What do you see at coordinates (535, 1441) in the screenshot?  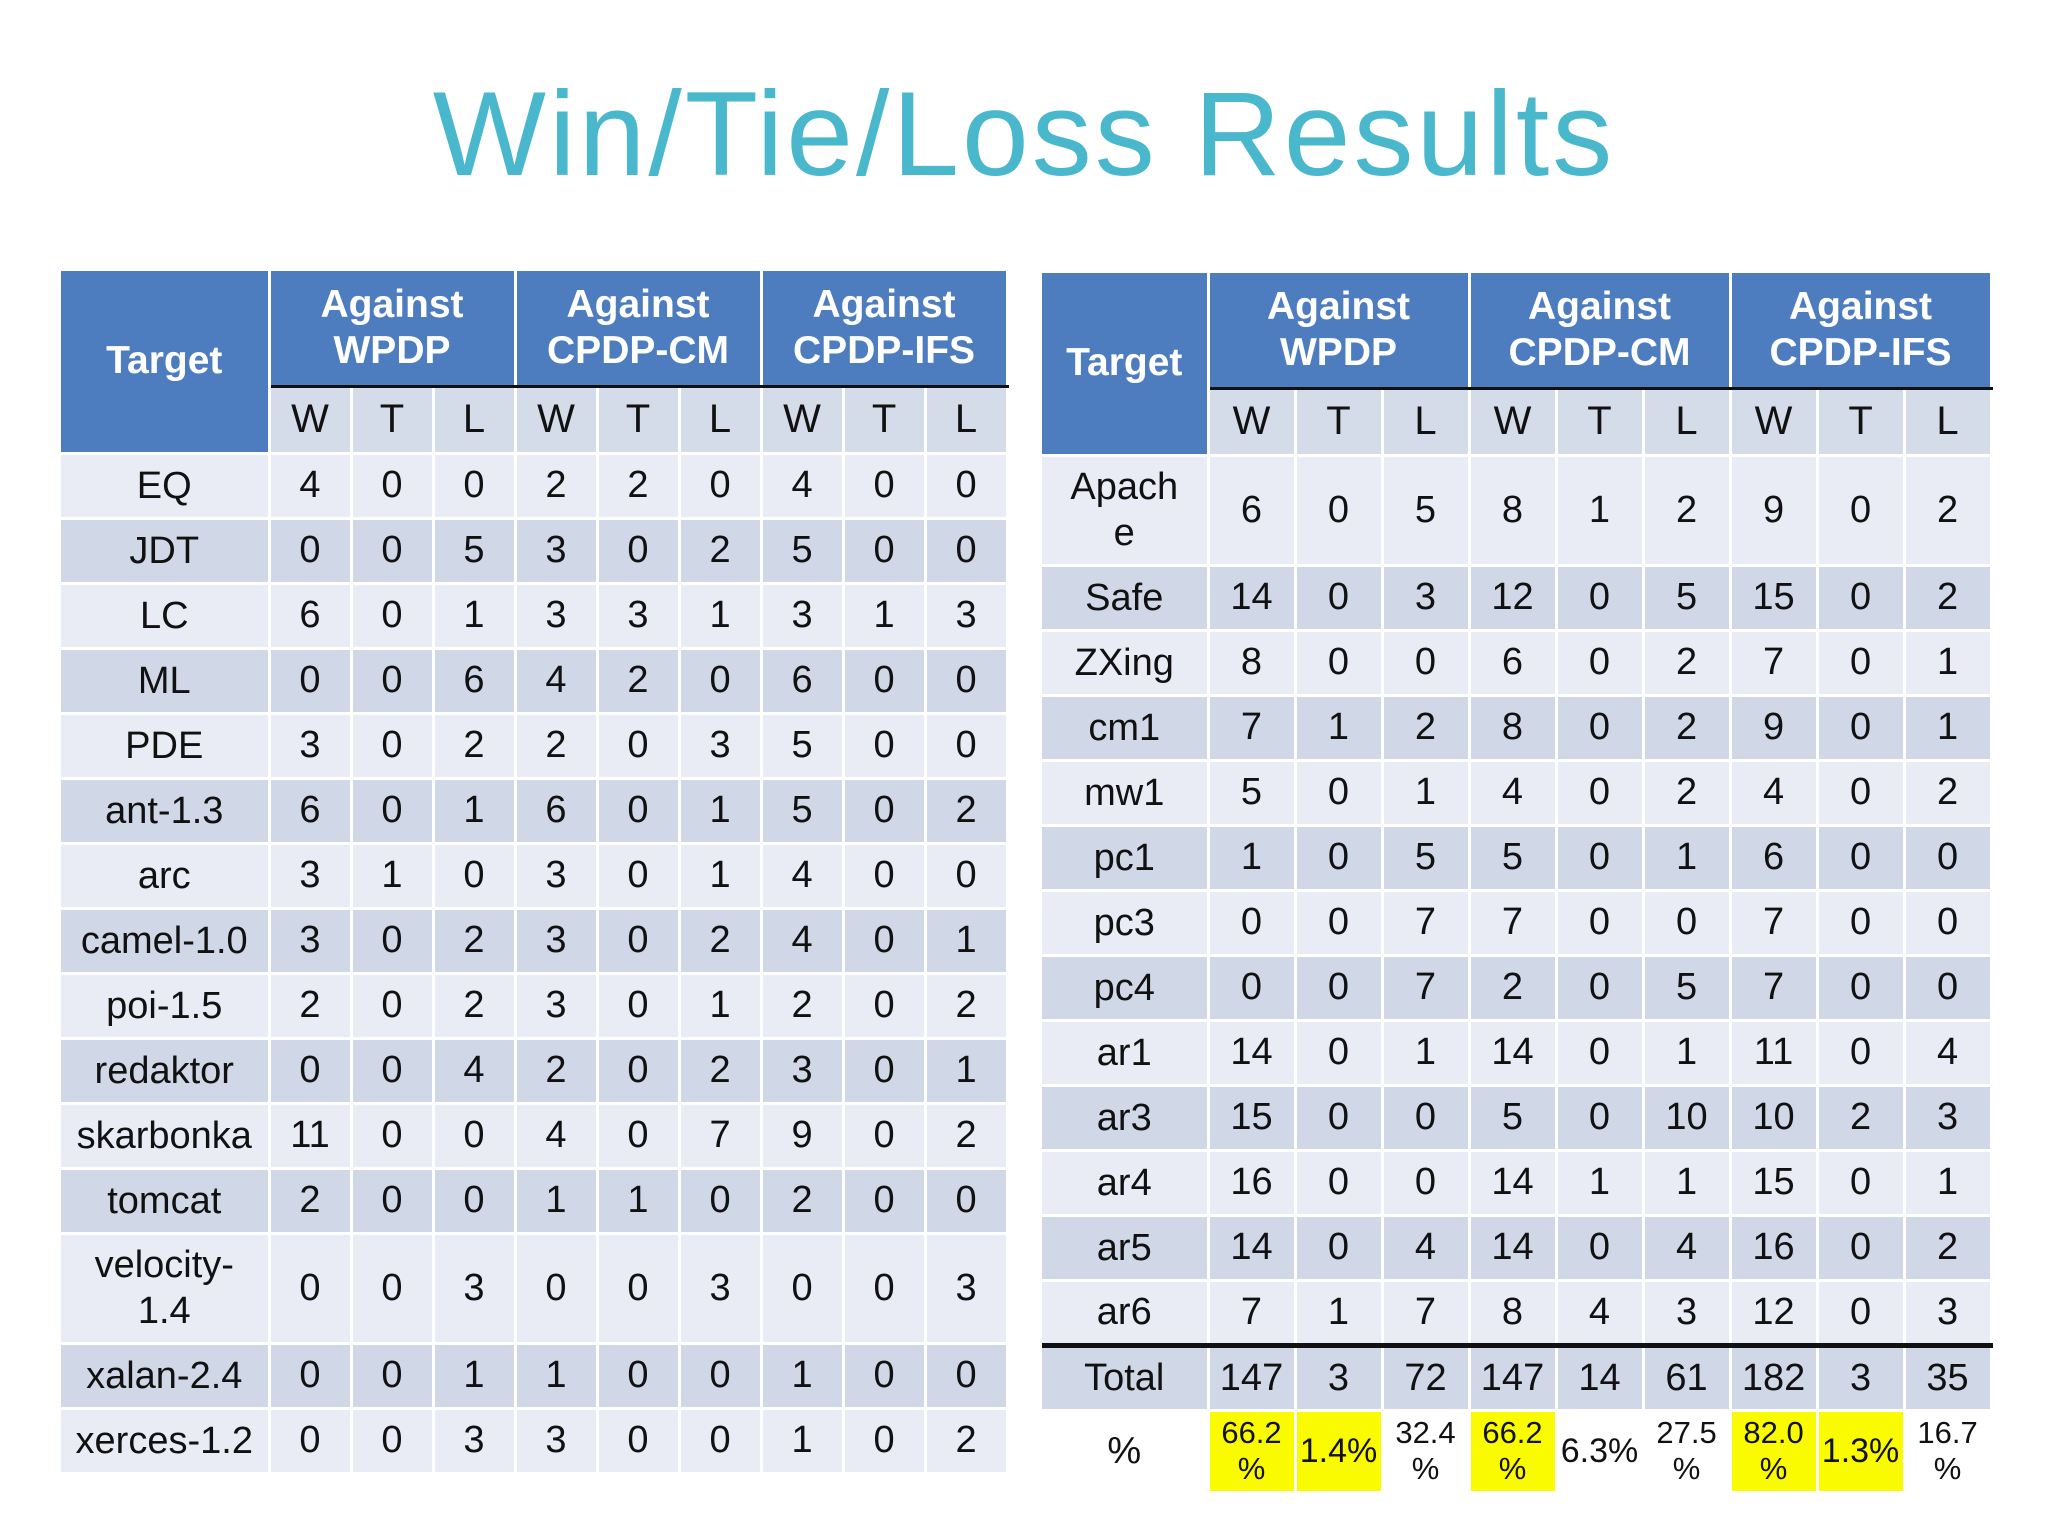 I see `table-row: xerces-1.2 0 0 3 3 0 0 1 0 2` at bounding box center [535, 1441].